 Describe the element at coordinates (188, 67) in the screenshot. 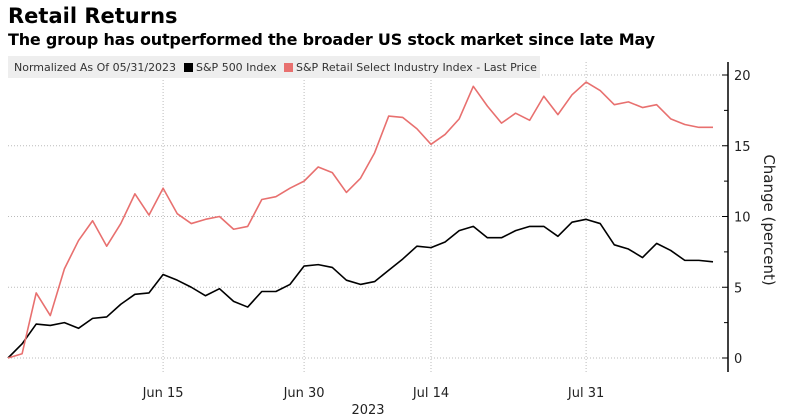

I see `legend-swatch-sp500` at that location.